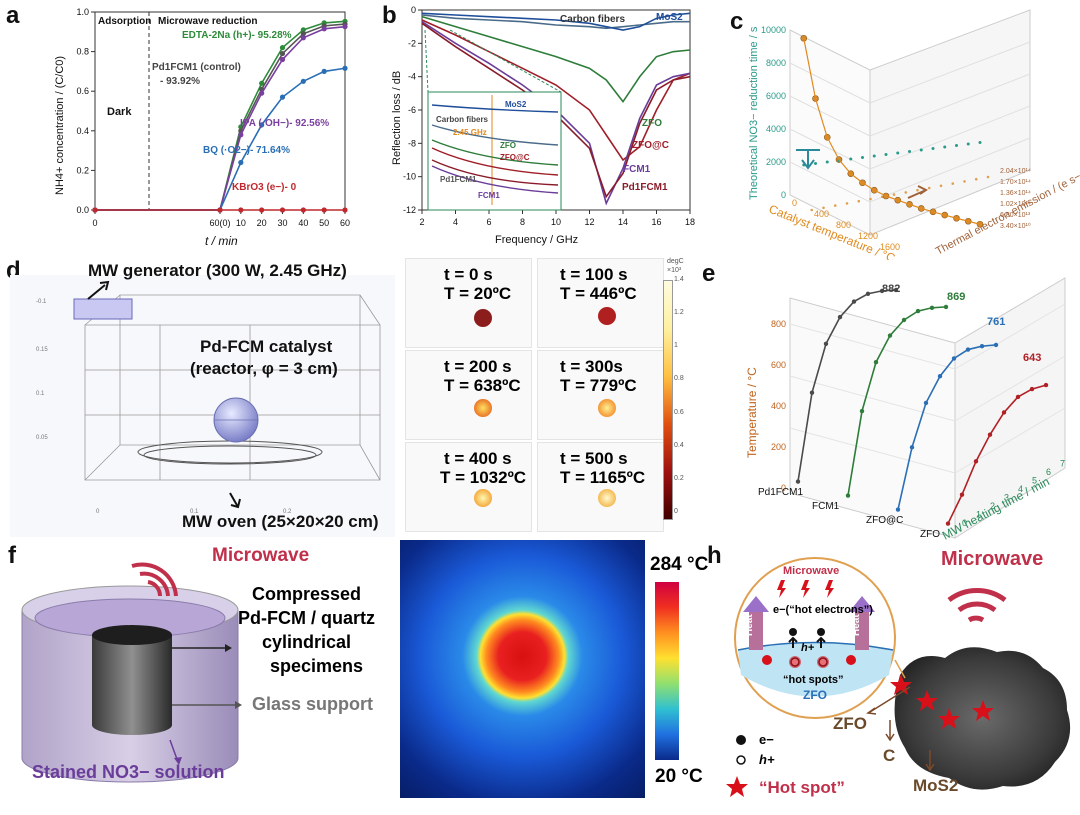  Describe the element at coordinates (591, 366) in the screenshot. I see `snapshot-time: t = 300s` at that location.